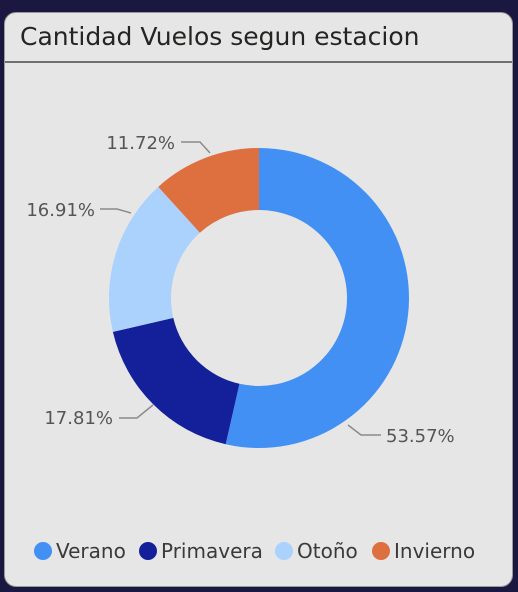 This screenshot has height=592, width=518. I want to click on slice-invierno, so click(208, 190).